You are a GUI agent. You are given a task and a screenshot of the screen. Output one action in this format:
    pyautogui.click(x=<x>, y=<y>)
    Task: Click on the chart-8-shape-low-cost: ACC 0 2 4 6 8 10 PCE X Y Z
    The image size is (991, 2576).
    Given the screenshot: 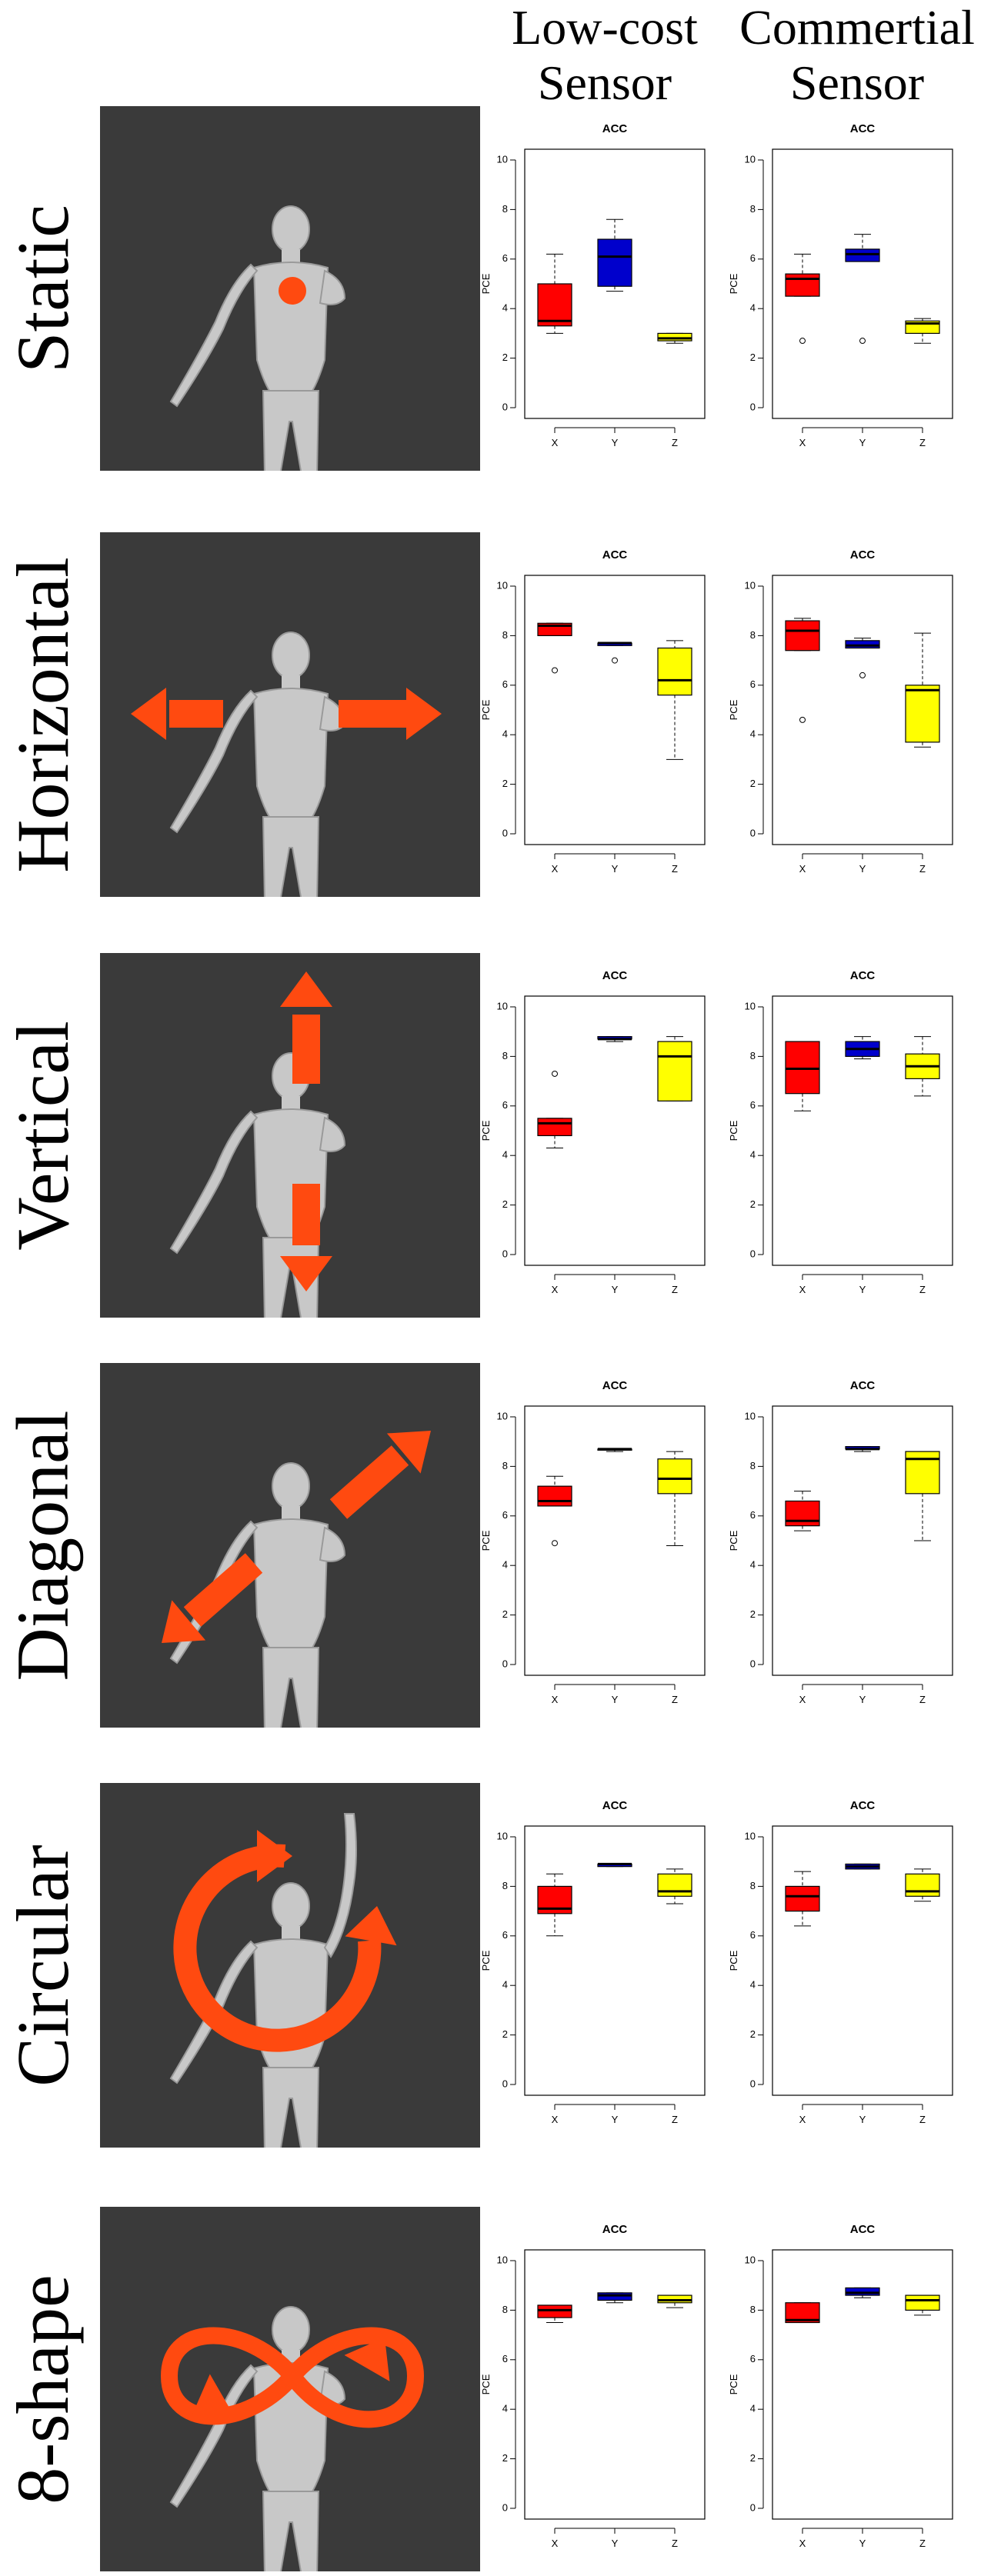 What is the action you would take?
    pyautogui.click(x=600, y=2393)
    